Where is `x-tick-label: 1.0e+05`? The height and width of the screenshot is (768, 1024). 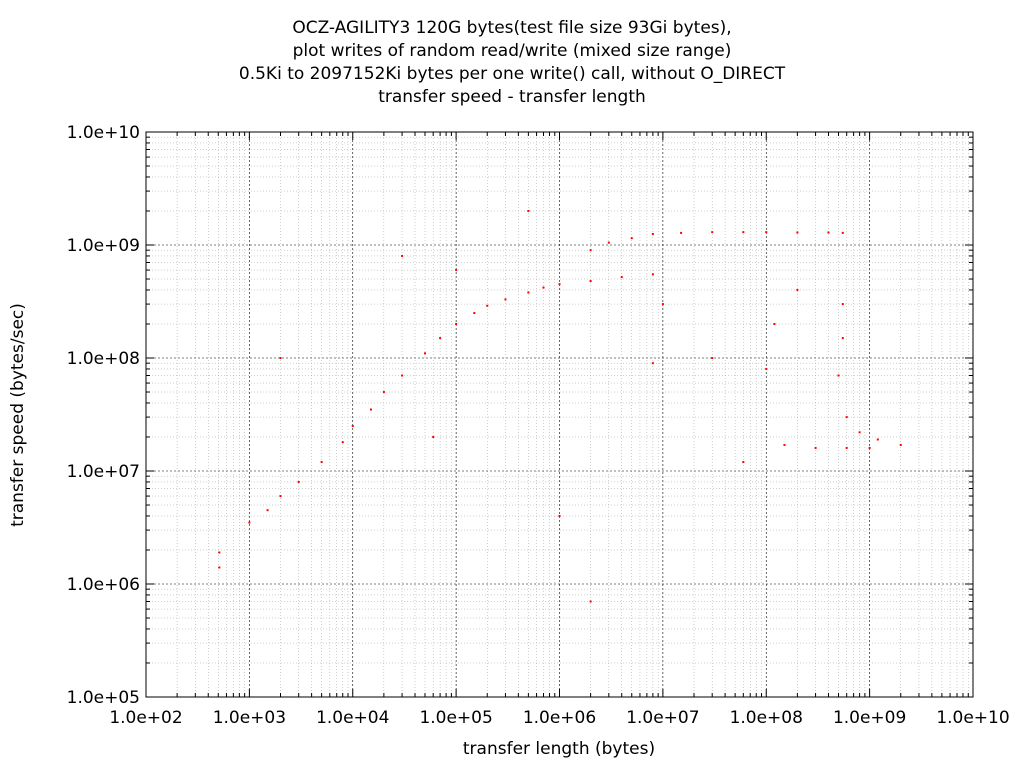
x-tick-label: 1.0e+05 is located at coordinates (455, 718).